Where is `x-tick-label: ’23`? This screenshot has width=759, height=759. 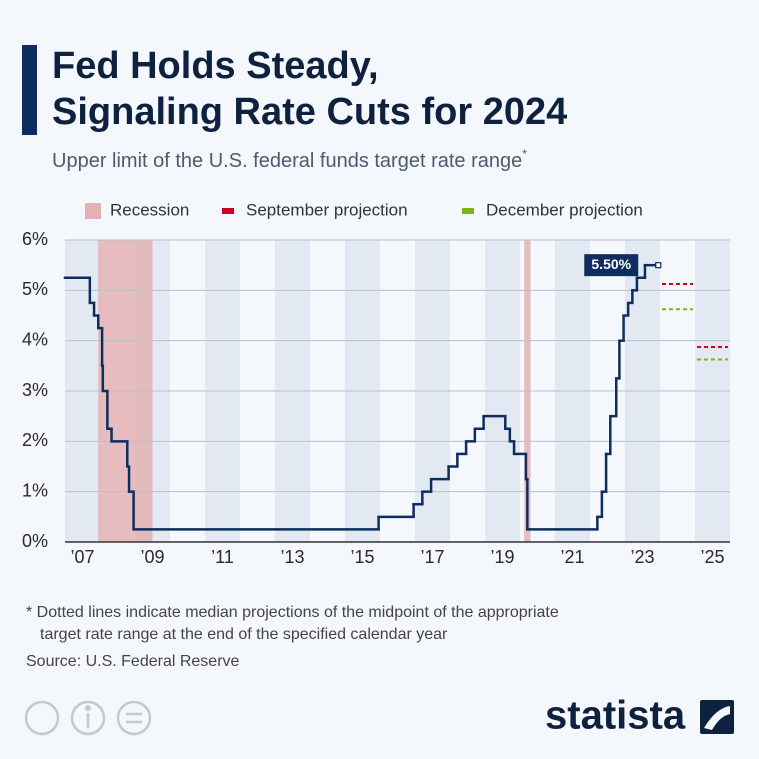 x-tick-label: ’23 is located at coordinates (642, 557).